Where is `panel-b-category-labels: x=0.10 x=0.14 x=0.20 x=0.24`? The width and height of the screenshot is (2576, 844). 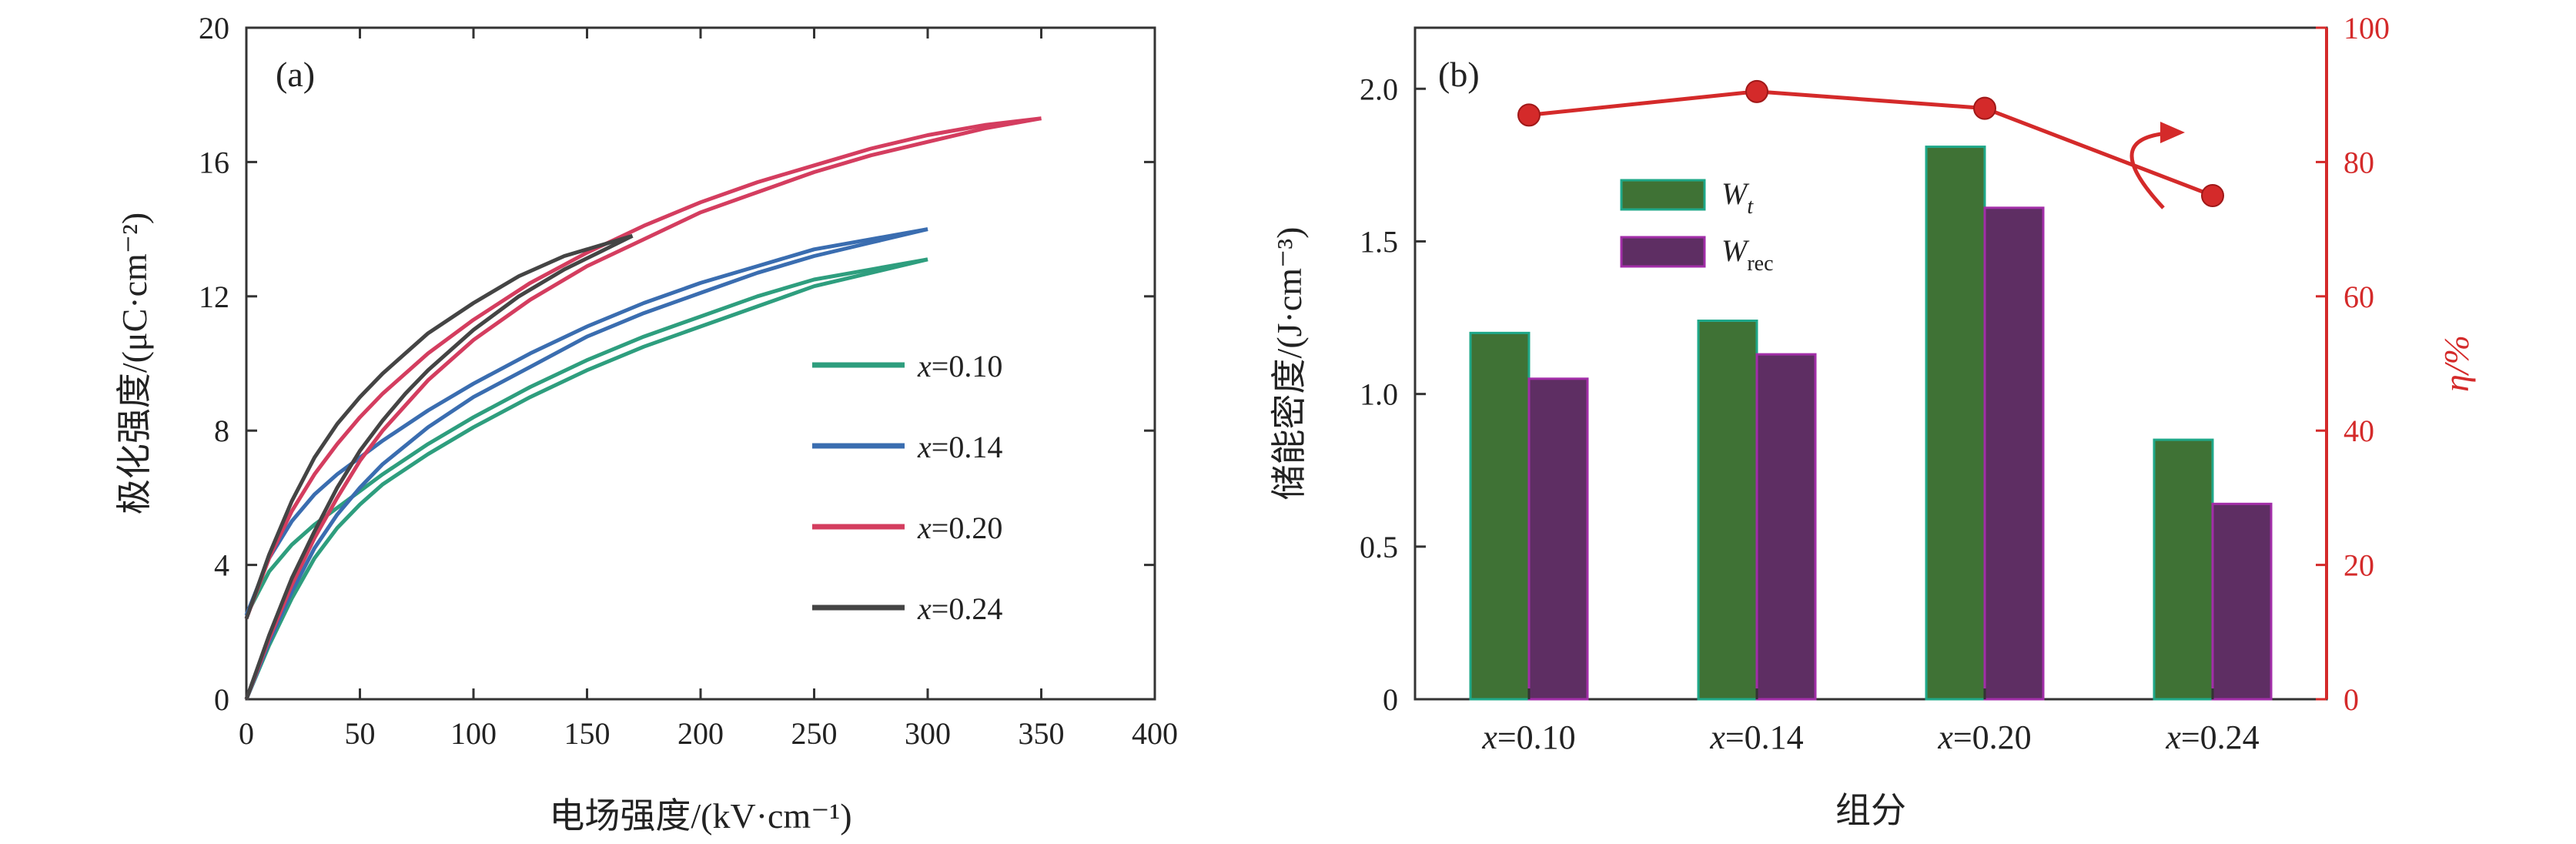 panel-b-category-labels: x=0.10 x=0.14 x=0.20 x=0.24 is located at coordinates (1870, 737).